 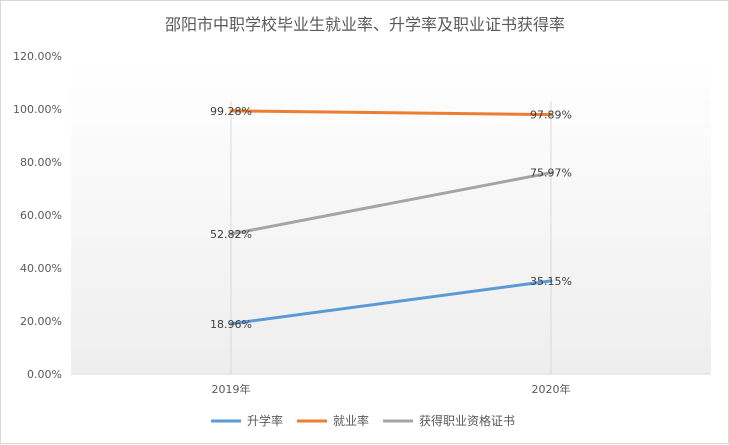 What do you see at coordinates (351, 420) in the screenshot?
I see `legend-label: 就业率` at bounding box center [351, 420].